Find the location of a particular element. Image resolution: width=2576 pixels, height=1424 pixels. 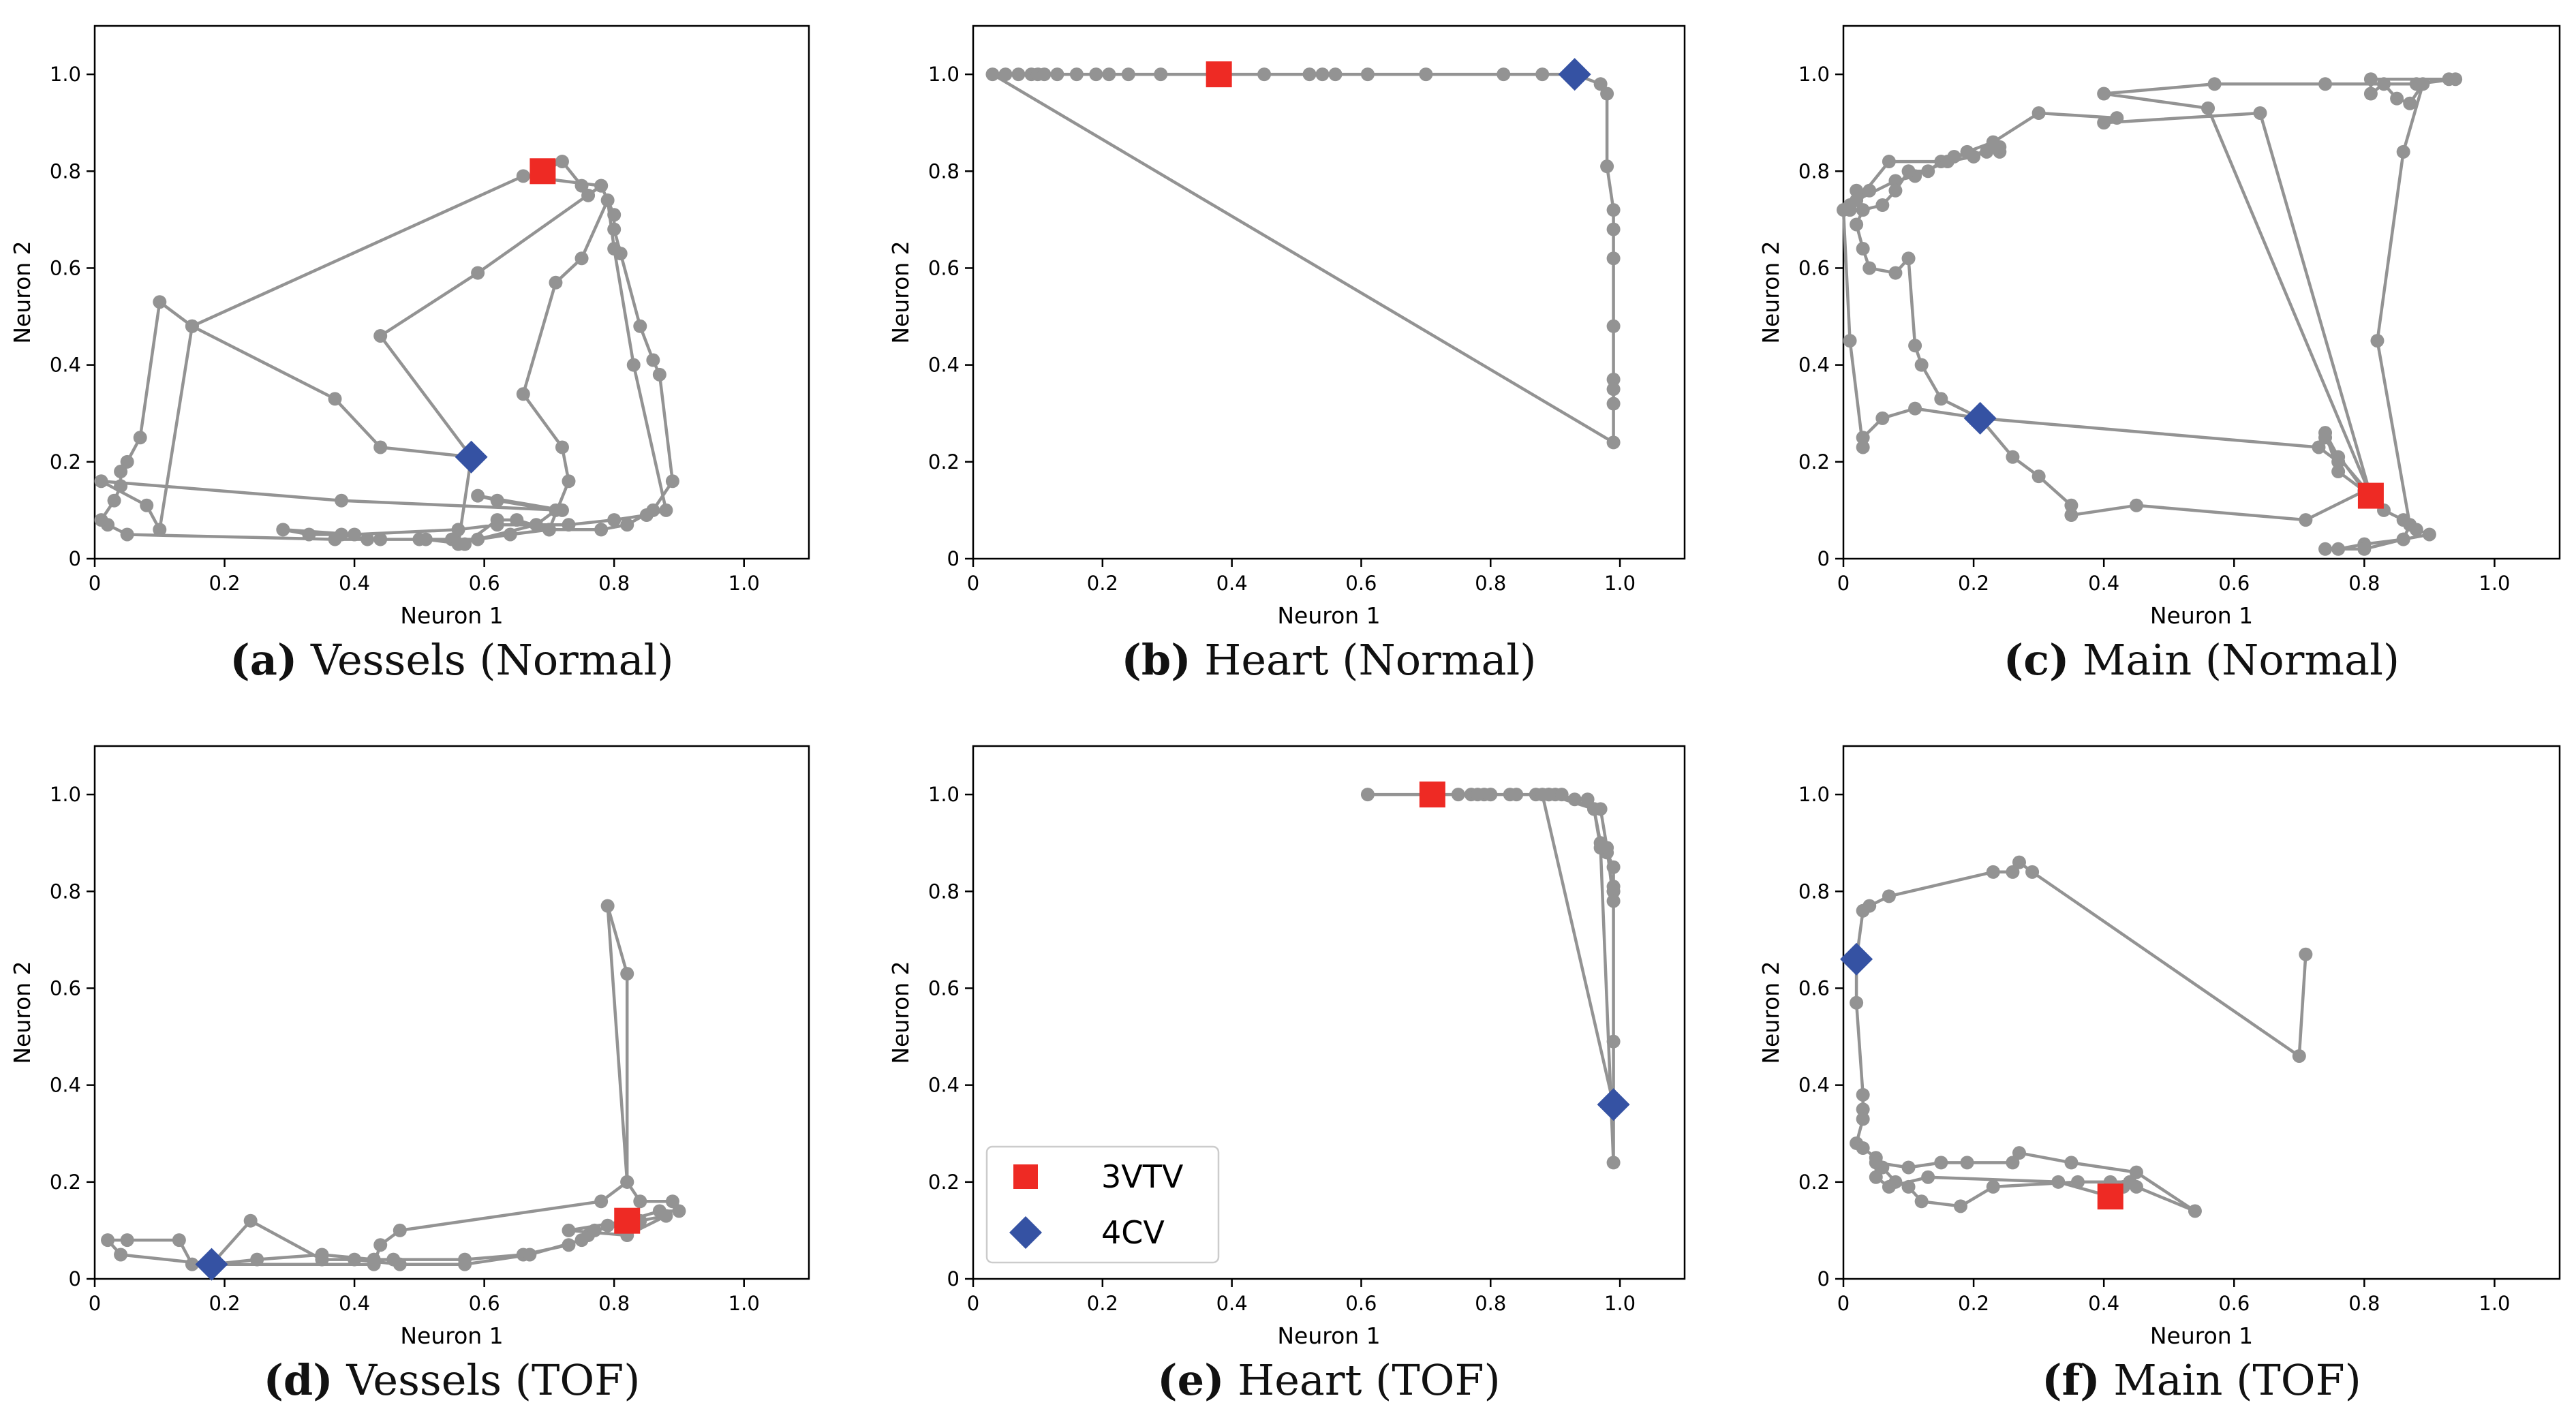

y-tick-label: 0.2 is located at coordinates (65, 462).